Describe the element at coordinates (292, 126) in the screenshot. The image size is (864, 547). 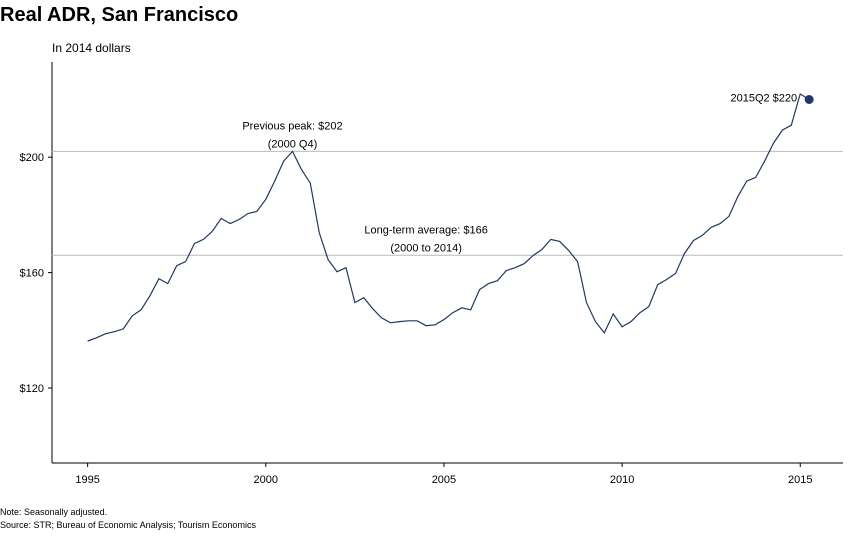
I see `annotation: Previous peak: $202` at that location.